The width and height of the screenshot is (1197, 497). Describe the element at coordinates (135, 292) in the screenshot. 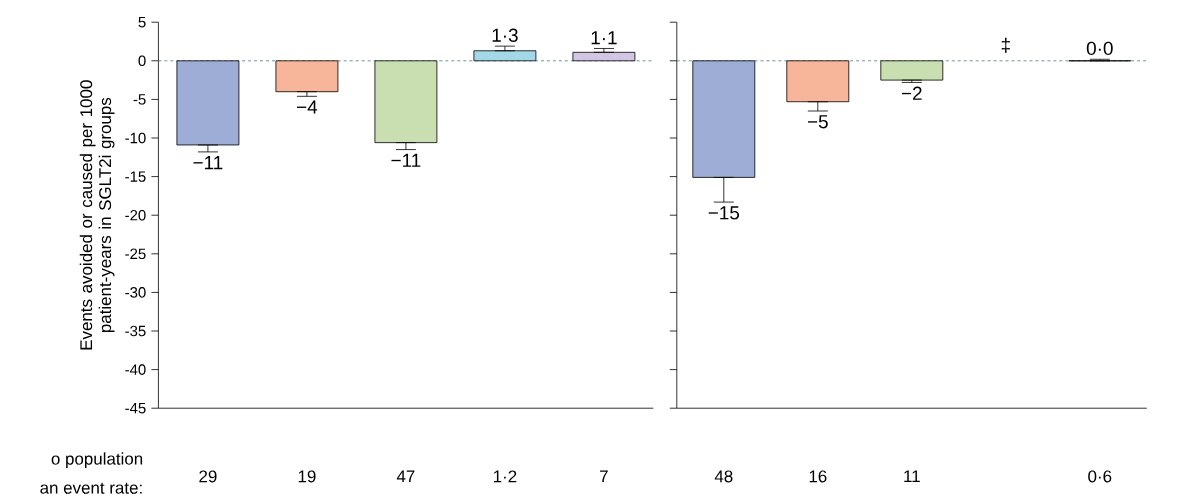

I see `y-tick-label: -30` at that location.